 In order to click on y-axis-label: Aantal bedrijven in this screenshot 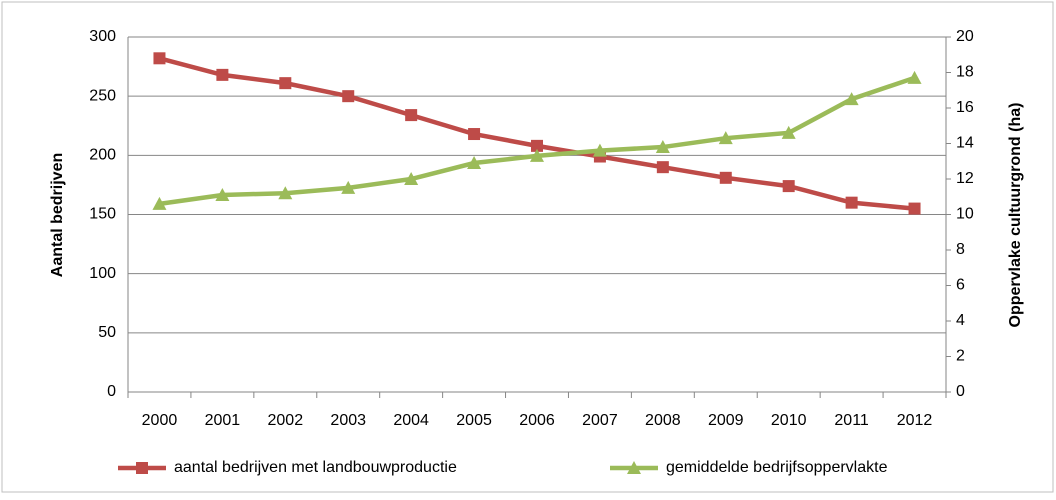, I will do `click(57, 215)`.